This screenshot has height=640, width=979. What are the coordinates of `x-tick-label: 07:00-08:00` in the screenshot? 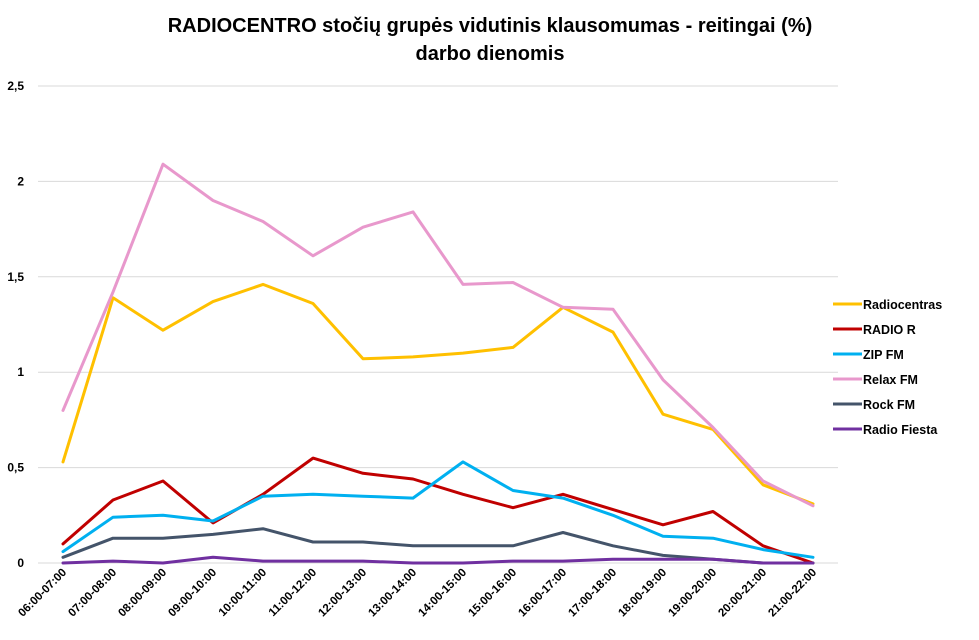 It's located at (92, 593).